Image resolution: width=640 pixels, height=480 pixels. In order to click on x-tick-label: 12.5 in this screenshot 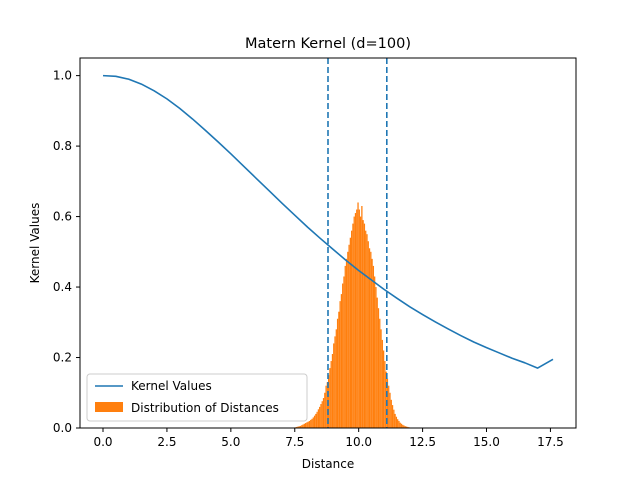, I will do `click(422, 442)`.